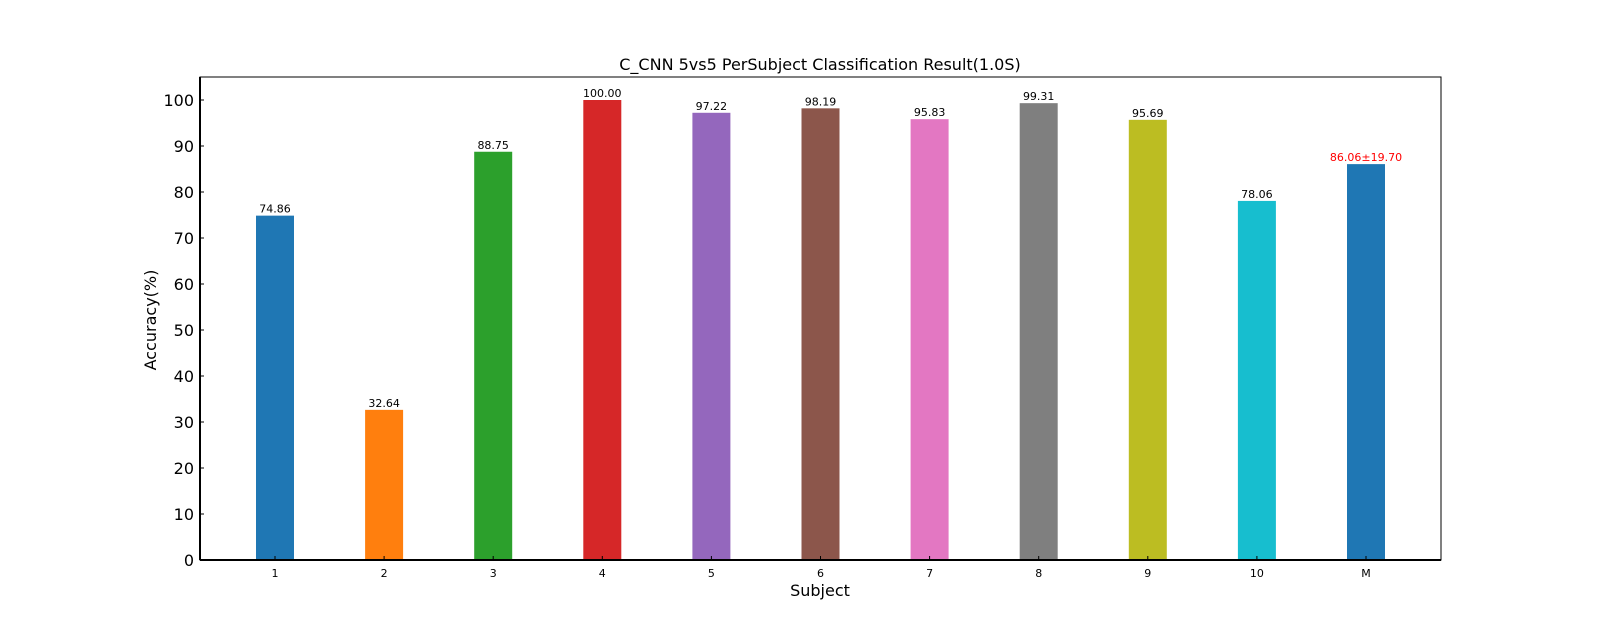 This screenshot has width=1600, height=644. What do you see at coordinates (275, 573) in the screenshot?
I see `x-tick-label-1: 1` at bounding box center [275, 573].